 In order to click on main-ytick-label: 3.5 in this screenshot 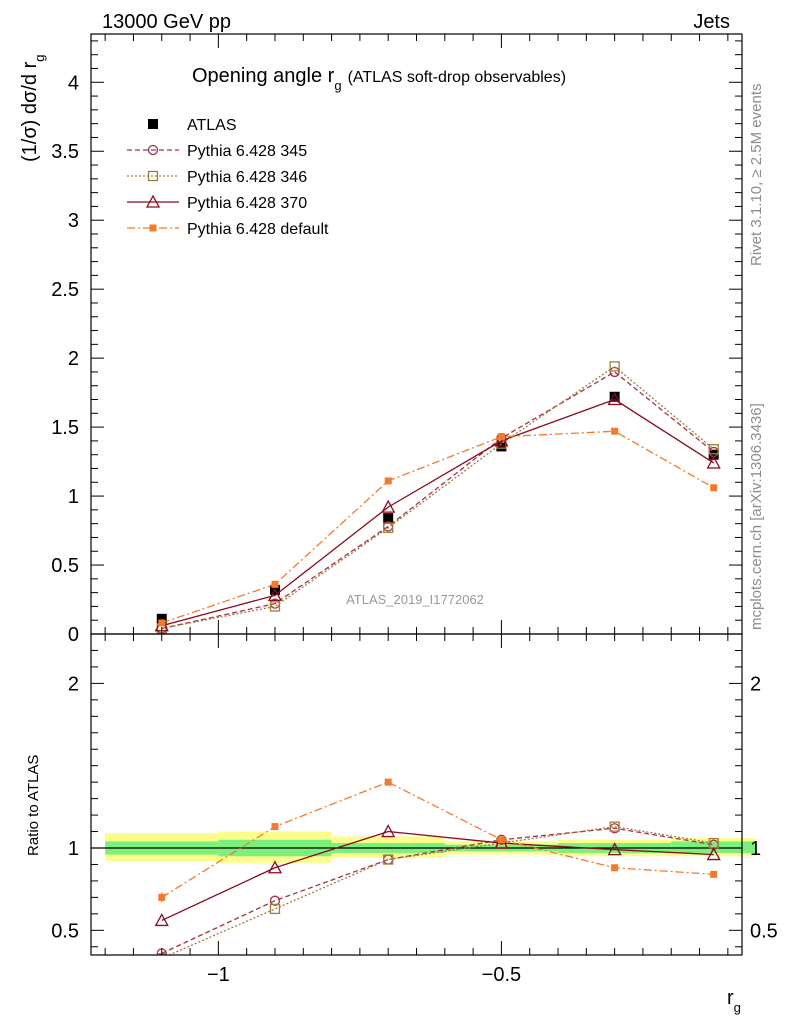, I will do `click(65, 152)`.